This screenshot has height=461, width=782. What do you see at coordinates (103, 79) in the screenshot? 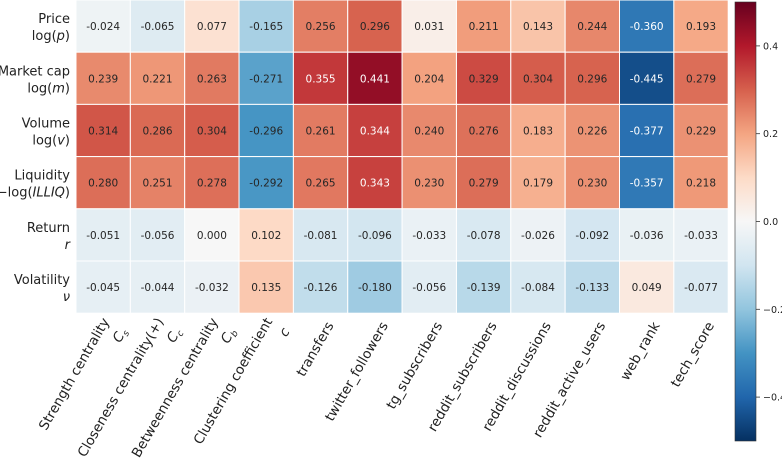
I see `cell-value-label: 0.239` at bounding box center [103, 79].